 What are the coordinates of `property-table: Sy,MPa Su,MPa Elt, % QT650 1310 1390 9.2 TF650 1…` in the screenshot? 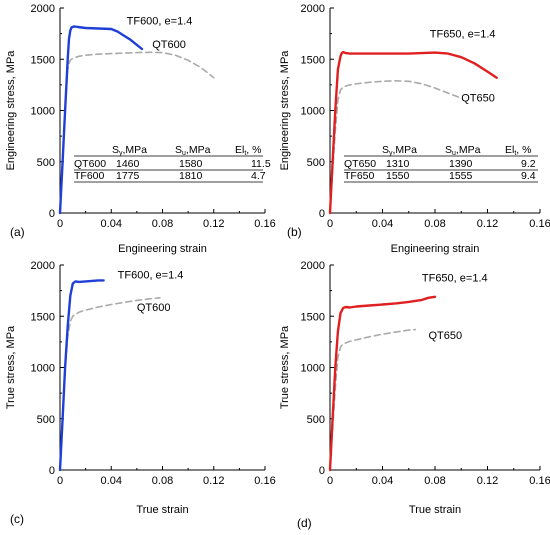 It's located at (441, 163).